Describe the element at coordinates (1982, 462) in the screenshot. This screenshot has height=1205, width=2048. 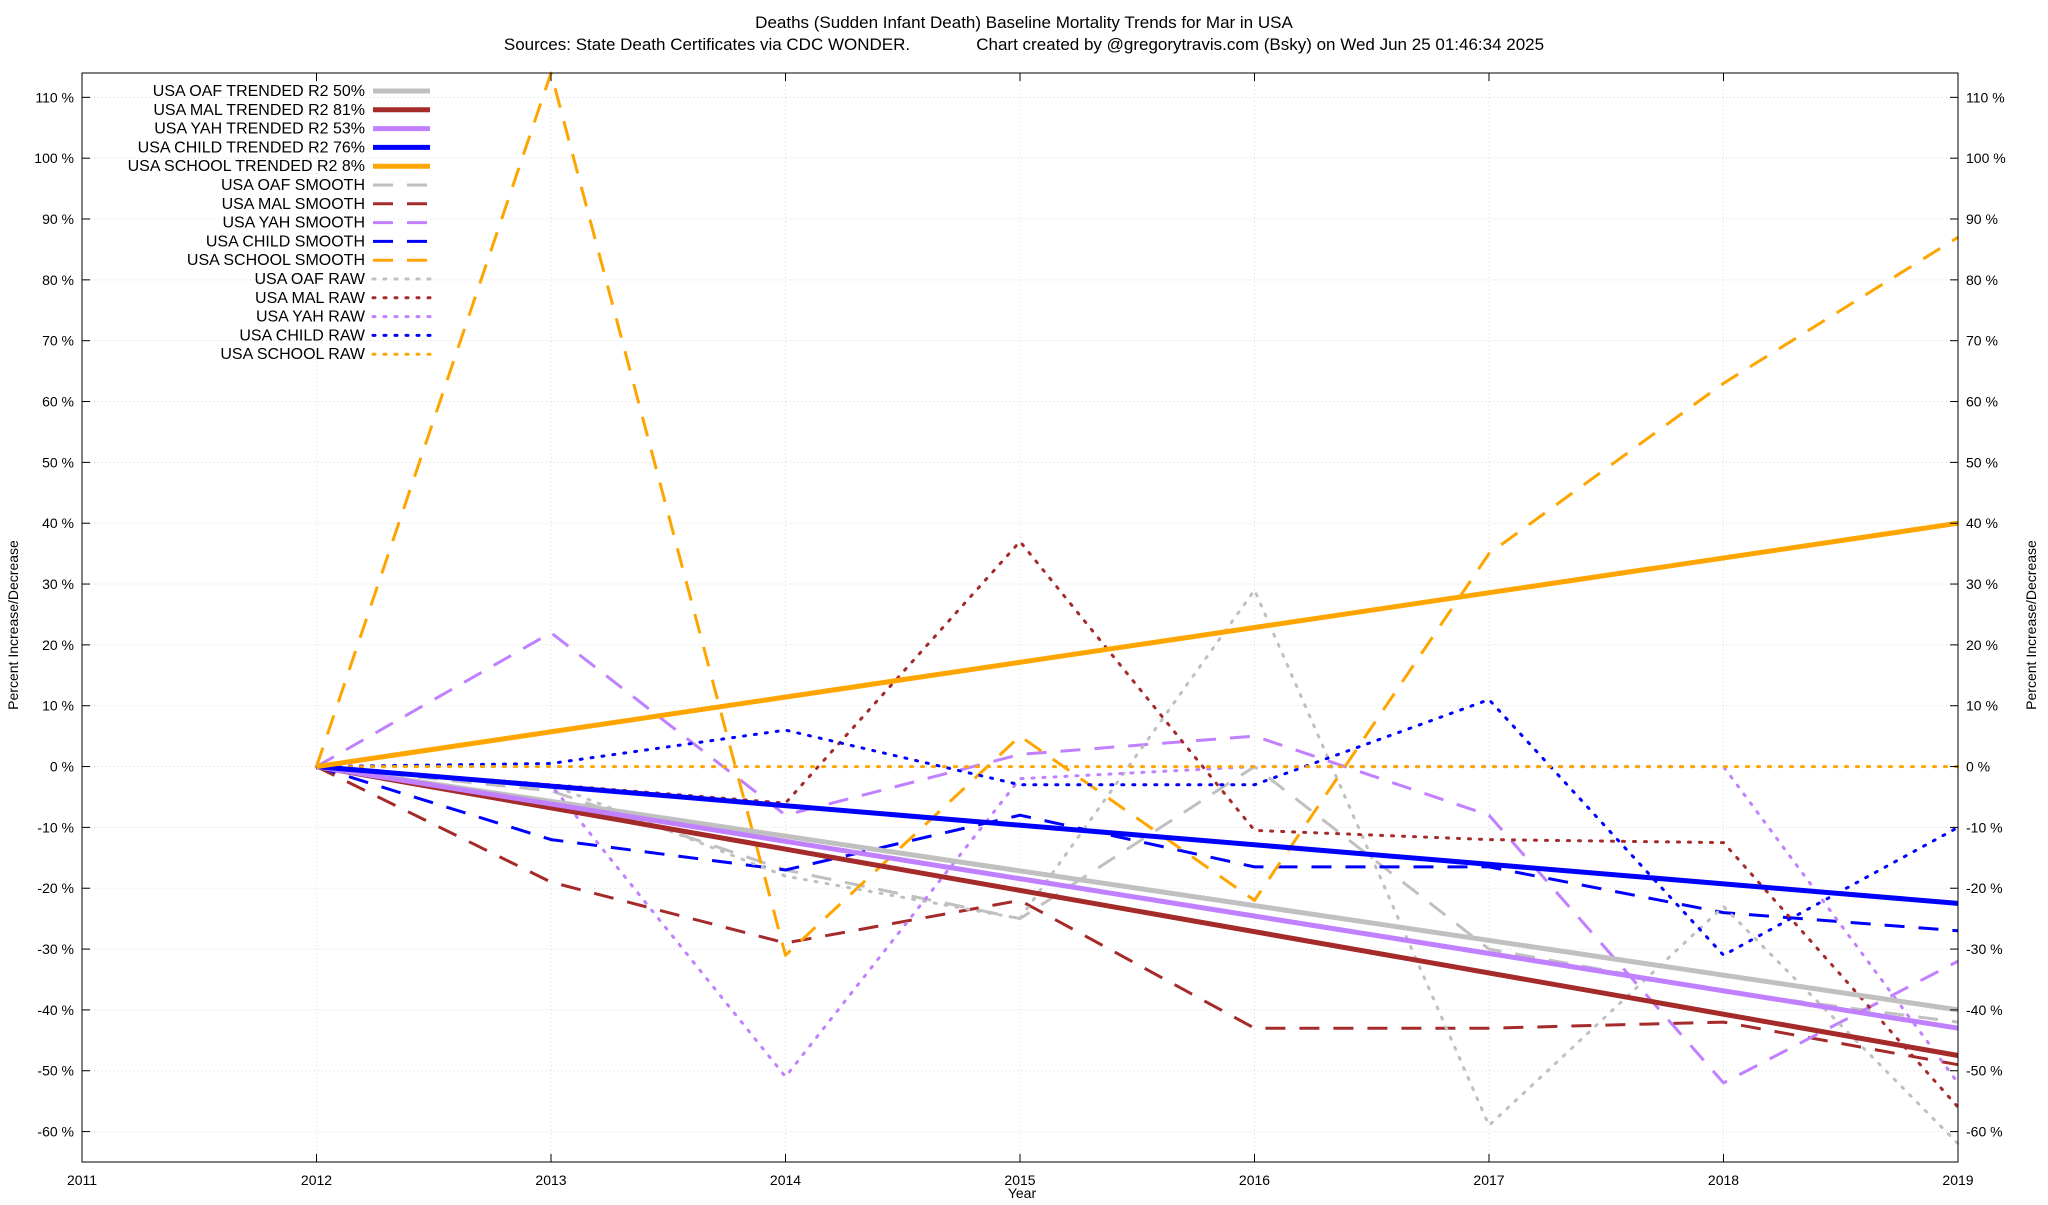
I see `y-tick-label-right: 50 %` at that location.